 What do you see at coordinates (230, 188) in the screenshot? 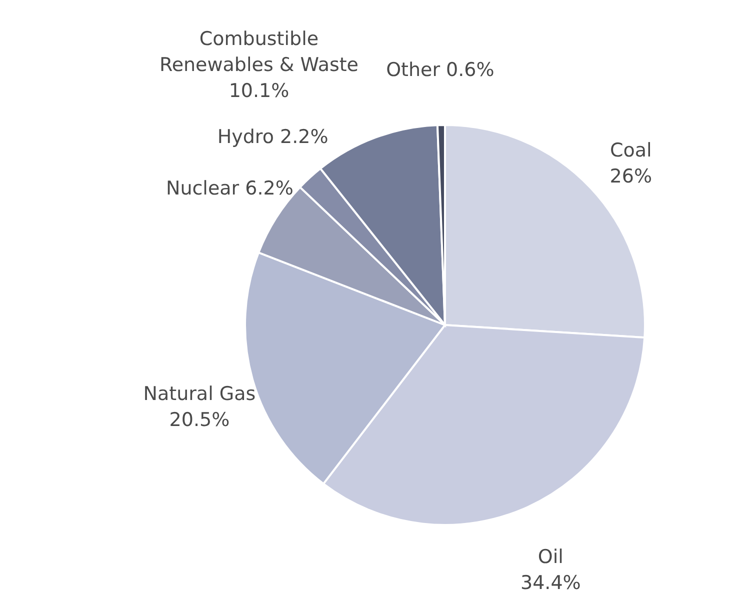
I see `slice-label: Nuclear 6.2%` at bounding box center [230, 188].